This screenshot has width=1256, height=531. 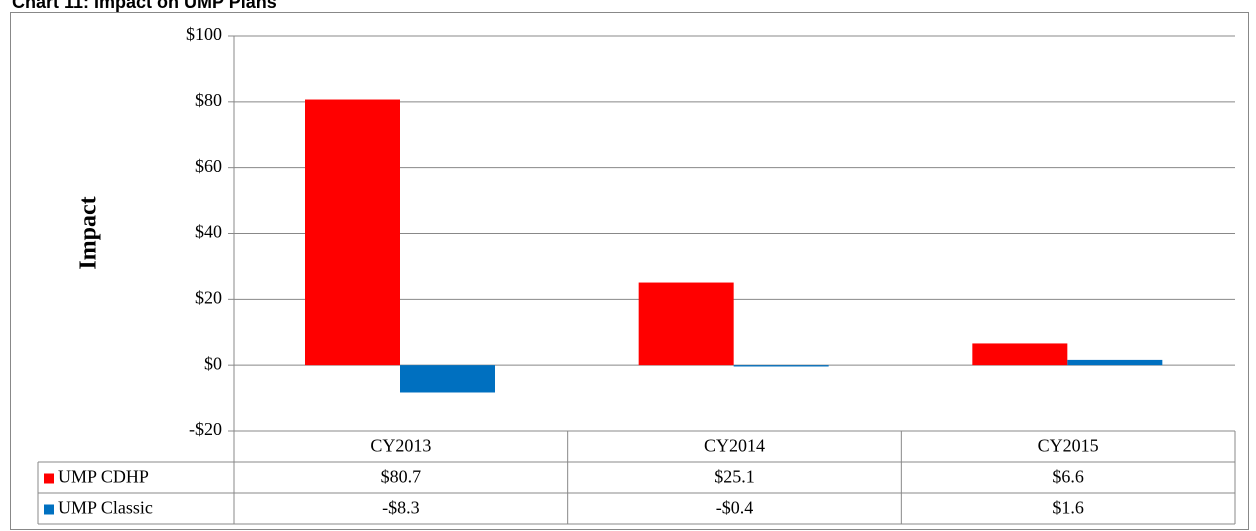 I want to click on data-label: $25.1, so click(x=734, y=477).